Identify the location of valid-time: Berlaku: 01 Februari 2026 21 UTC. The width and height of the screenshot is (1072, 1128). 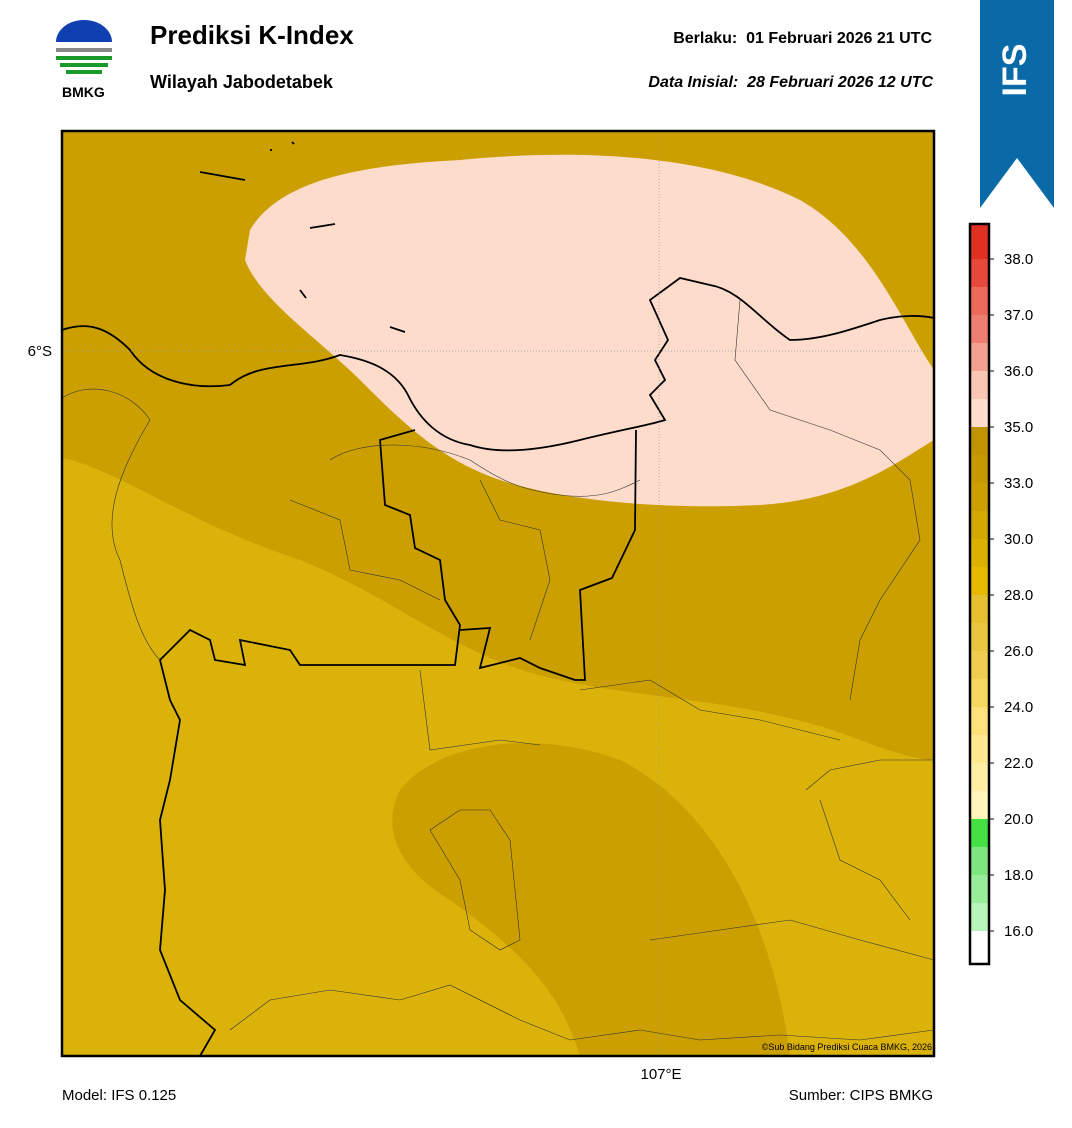
(802, 39).